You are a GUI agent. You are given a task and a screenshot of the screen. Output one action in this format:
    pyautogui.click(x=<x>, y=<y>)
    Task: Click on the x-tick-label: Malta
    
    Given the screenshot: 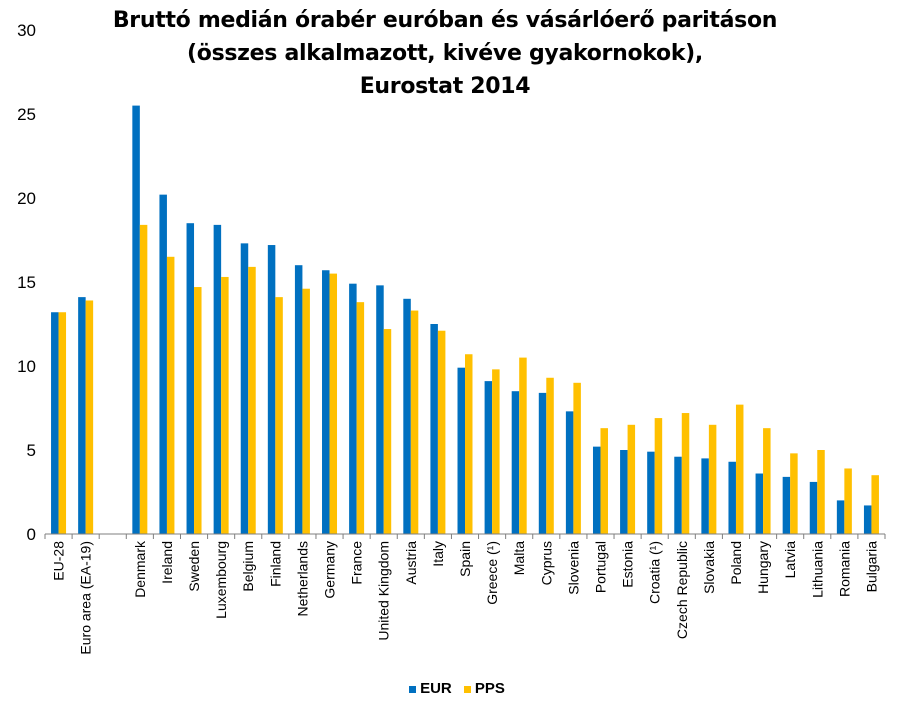 What is the action you would take?
    pyautogui.click(x=519, y=558)
    